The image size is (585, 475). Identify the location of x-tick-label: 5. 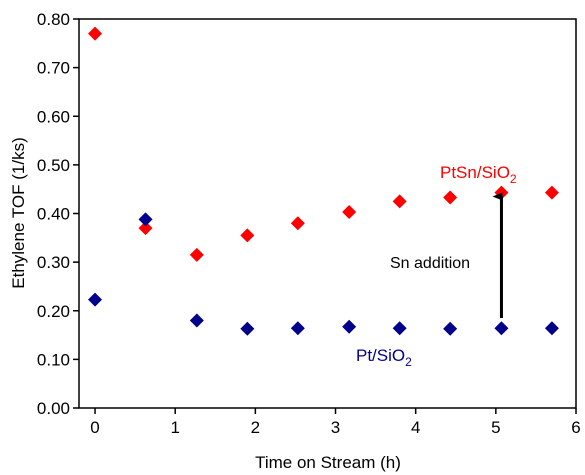
(495, 427).